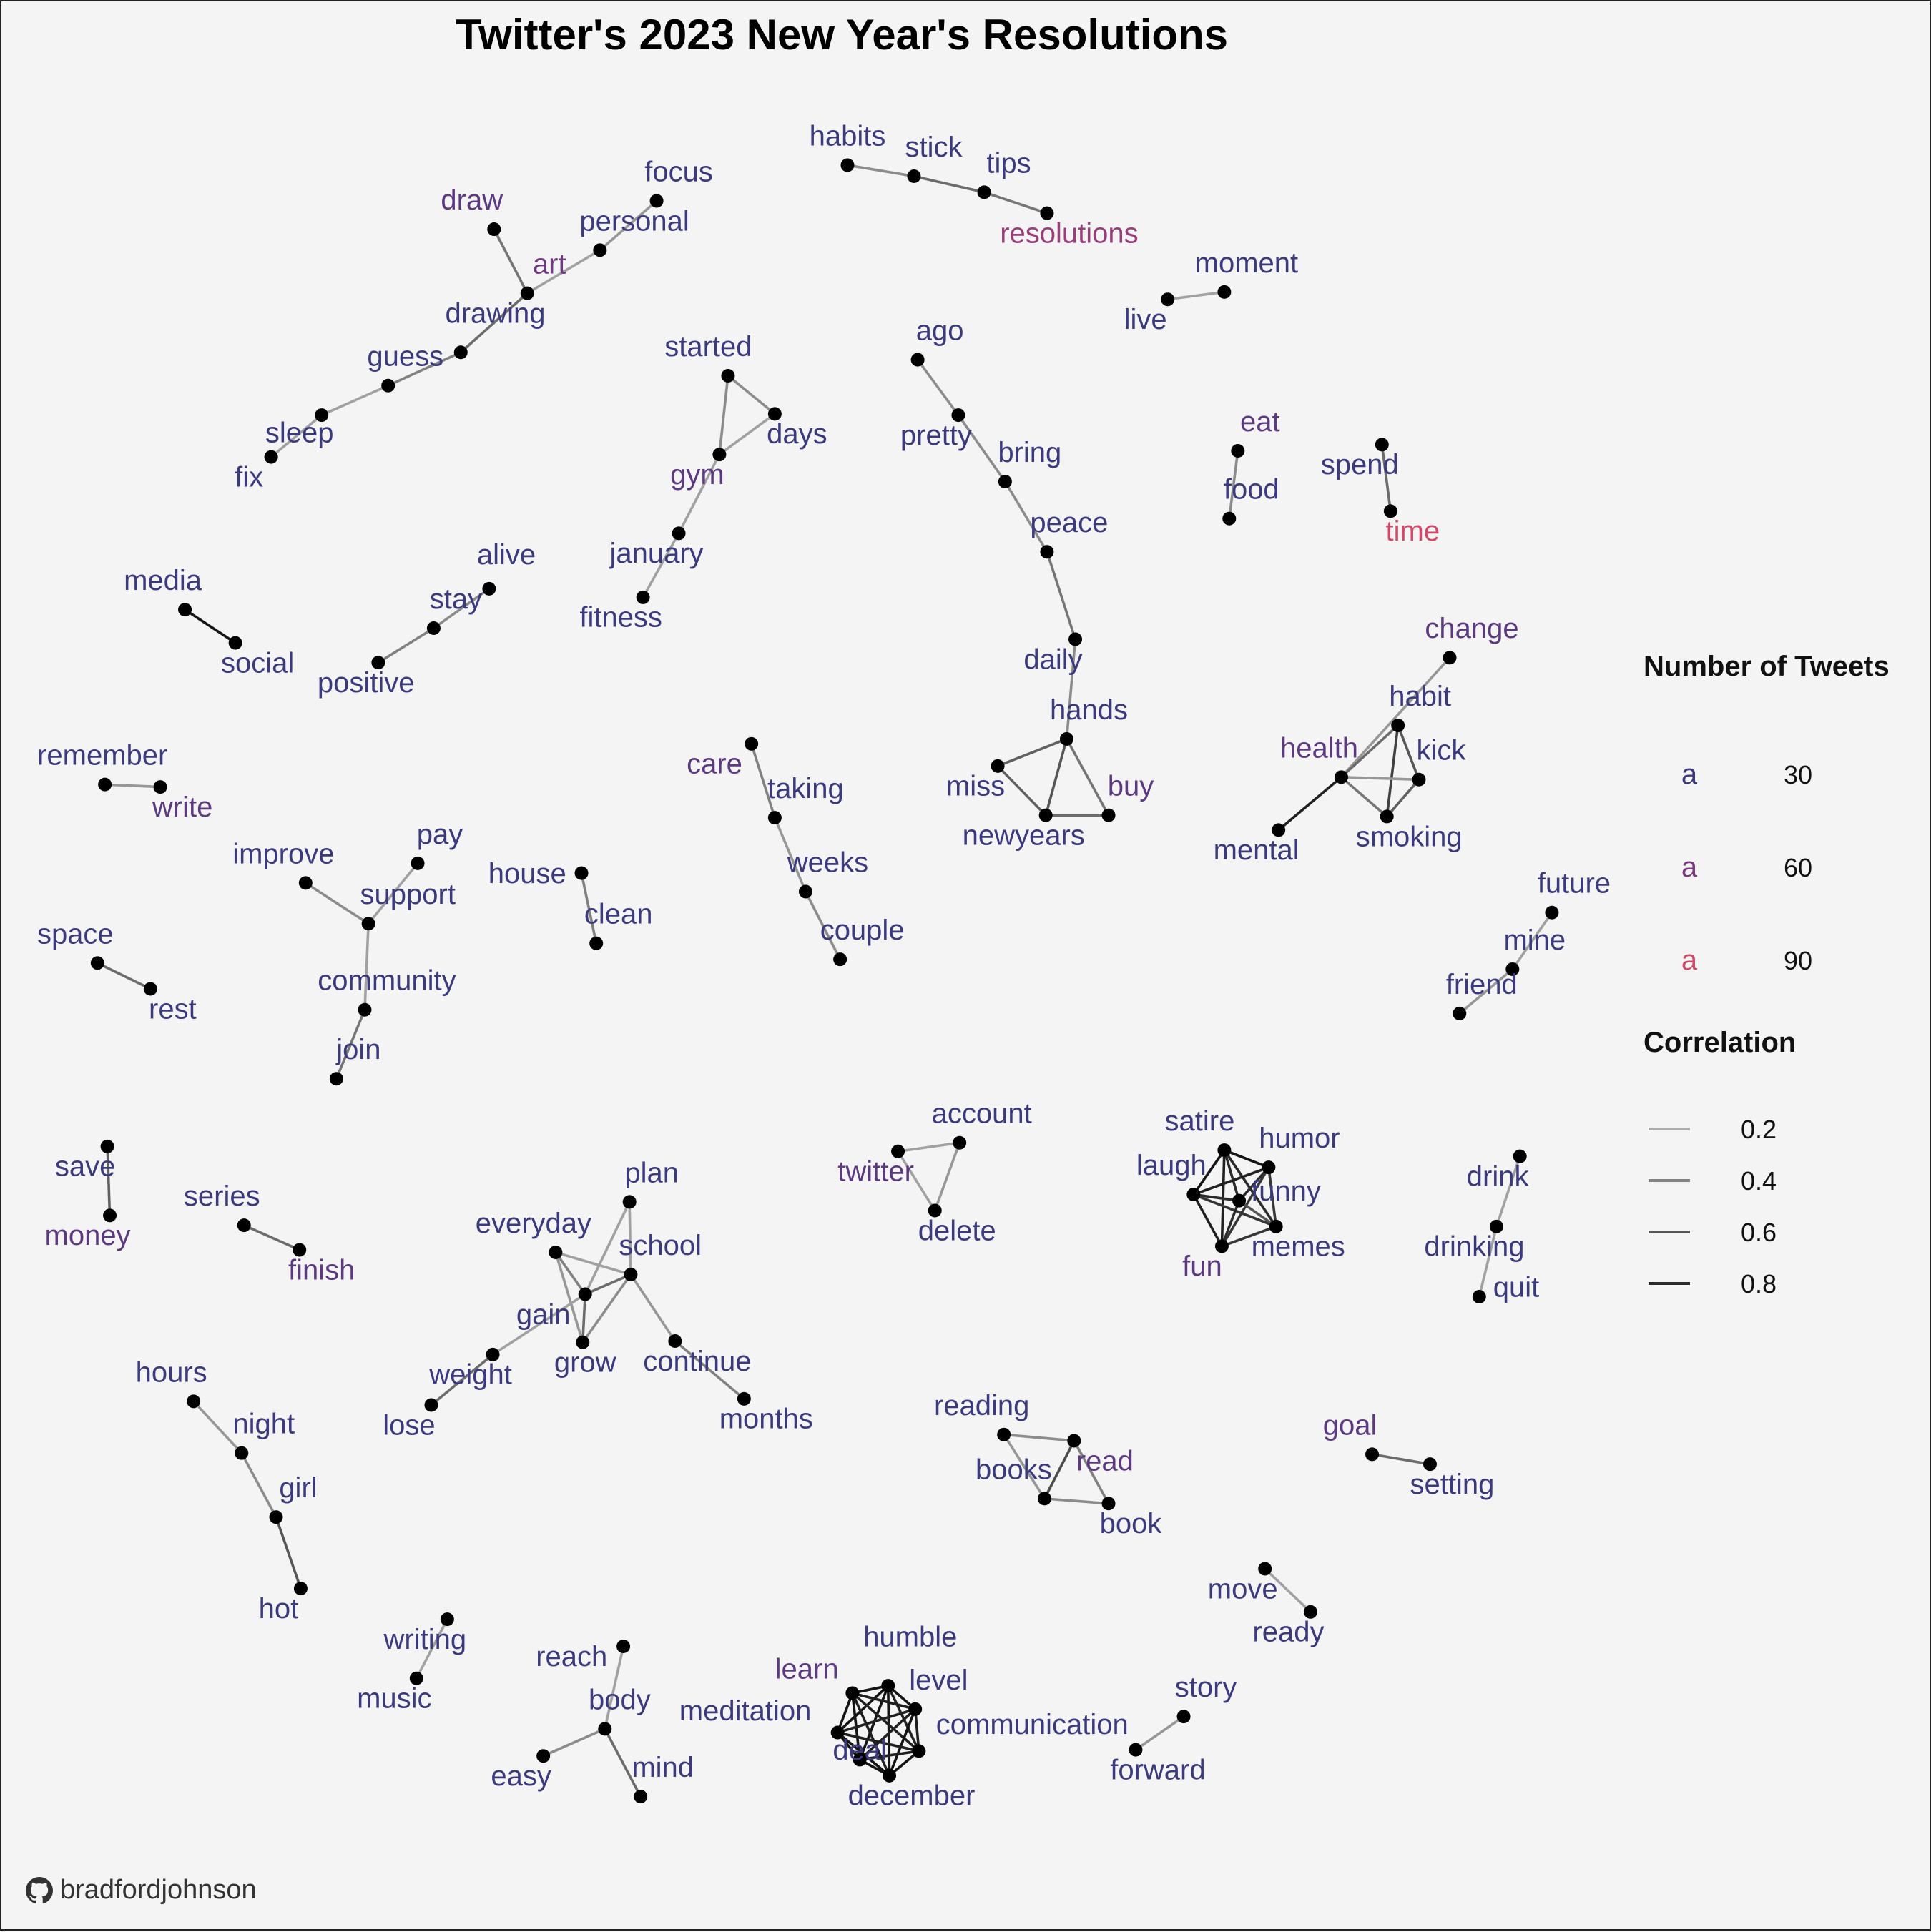  Describe the element at coordinates (723, 415) in the screenshot. I see `edge-started-gym` at that location.